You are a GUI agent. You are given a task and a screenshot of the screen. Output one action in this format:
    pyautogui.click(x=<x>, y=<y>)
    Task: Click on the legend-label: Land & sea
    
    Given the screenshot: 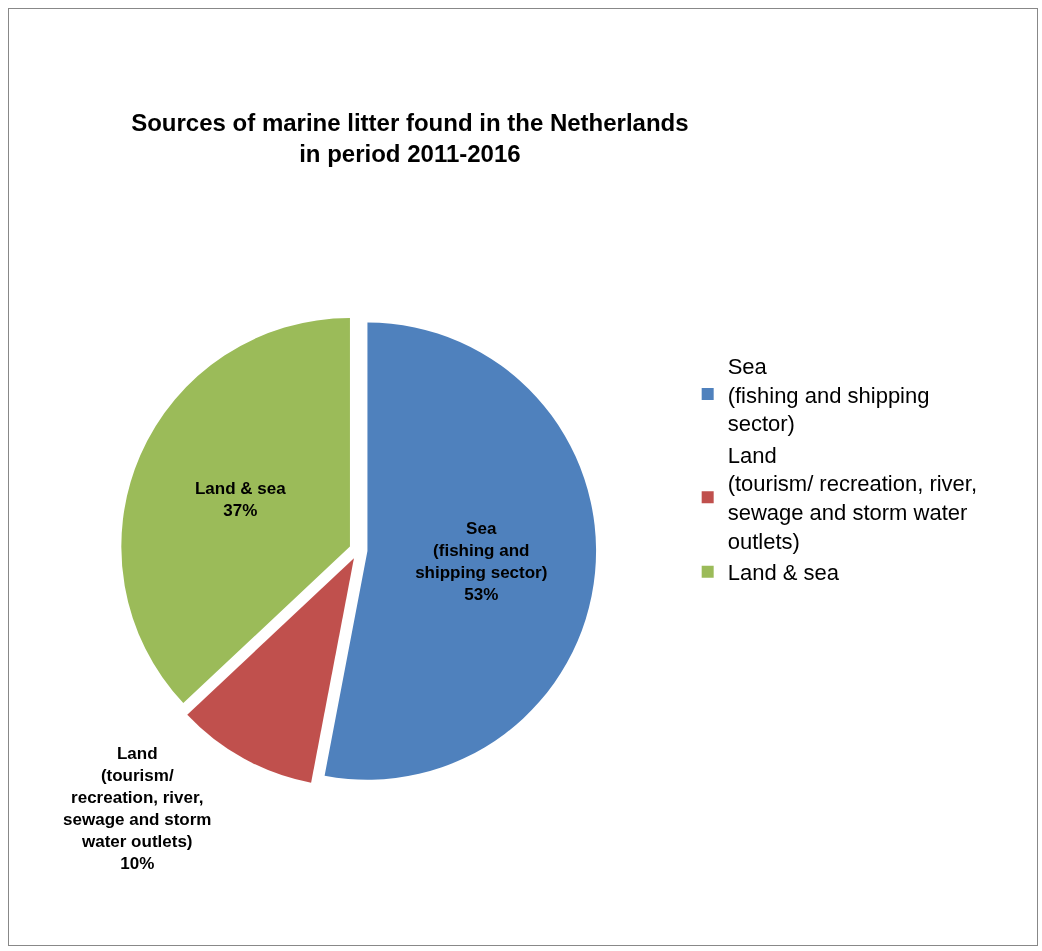 What is the action you would take?
    pyautogui.click(x=783, y=573)
    